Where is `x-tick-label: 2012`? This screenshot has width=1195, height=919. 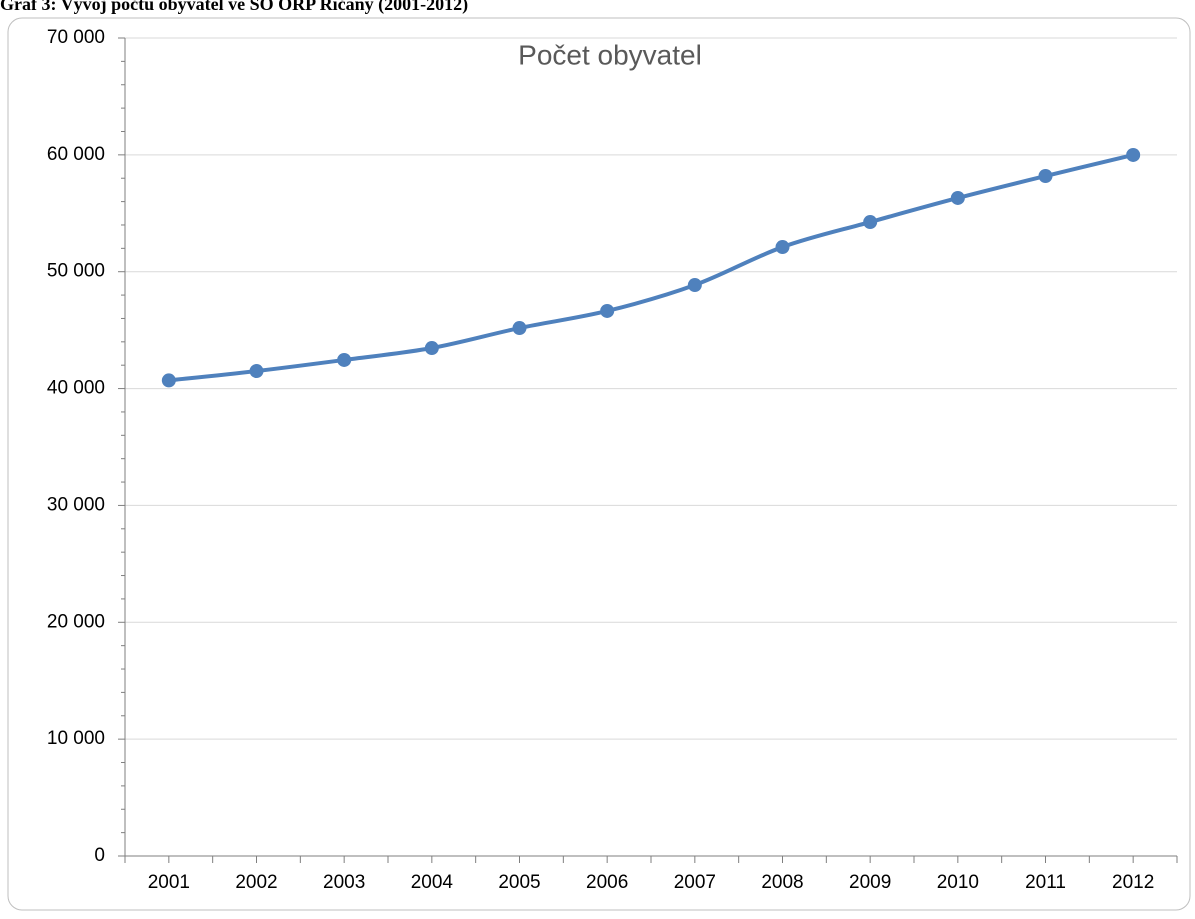
x-tick-label: 2012 is located at coordinates (1133, 882).